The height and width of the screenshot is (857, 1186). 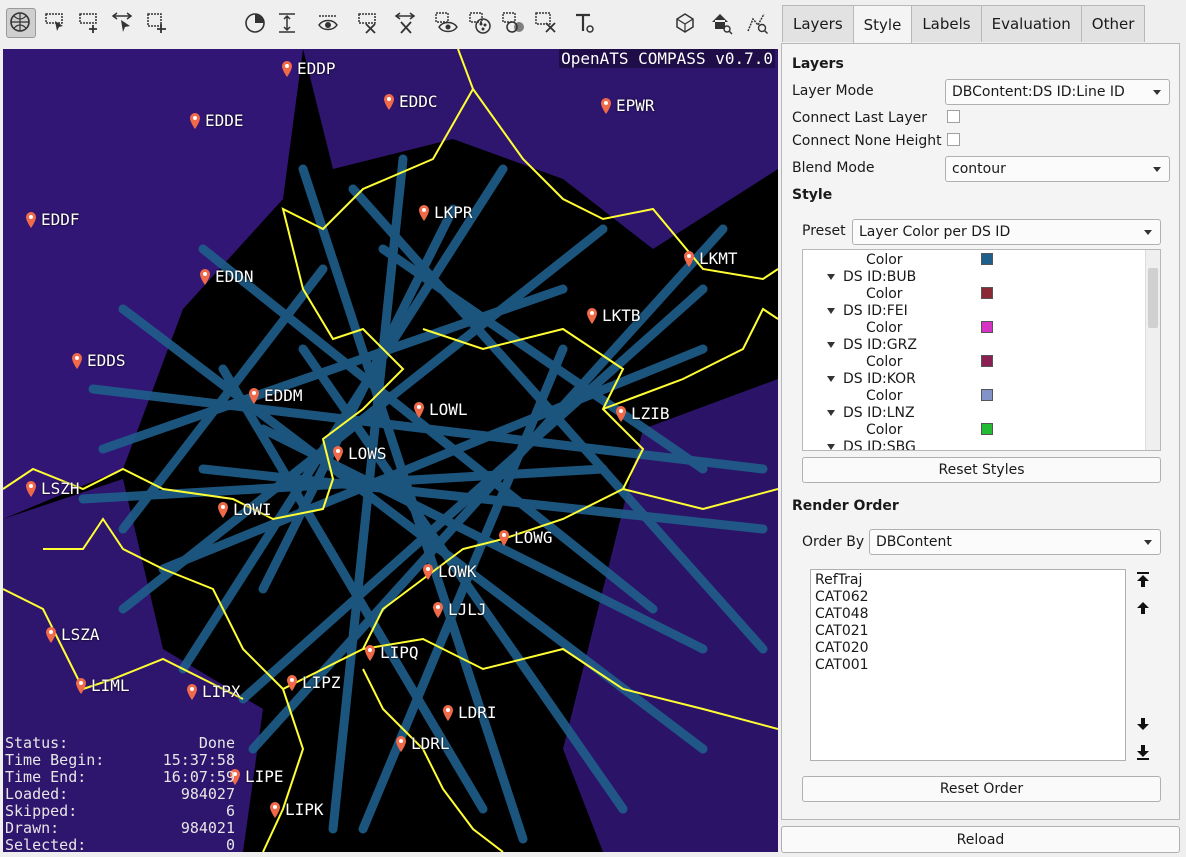 What do you see at coordinates (757, 23) in the screenshot?
I see `zoom-data-icon` at bounding box center [757, 23].